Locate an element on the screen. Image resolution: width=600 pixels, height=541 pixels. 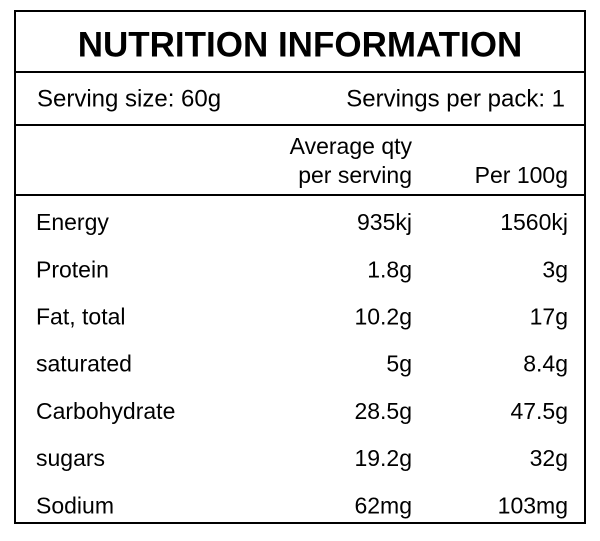
row-label: sugars is located at coordinates (70, 458).